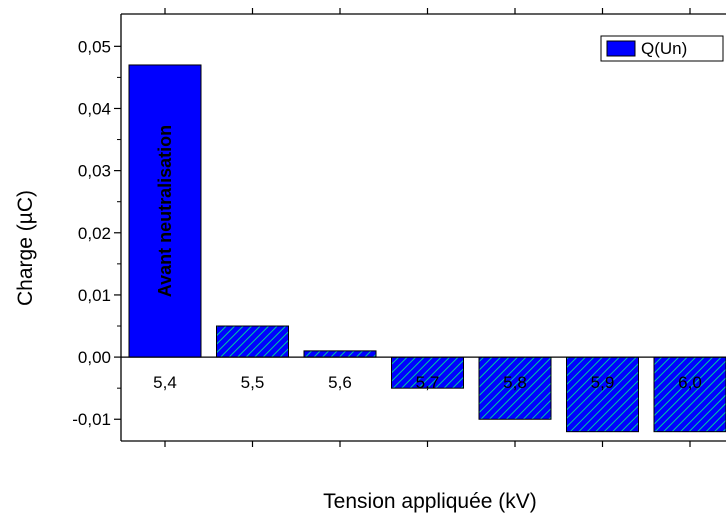 The height and width of the screenshot is (521, 726). What do you see at coordinates (165, 382) in the screenshot?
I see `x-tick-label: 5,4` at bounding box center [165, 382].